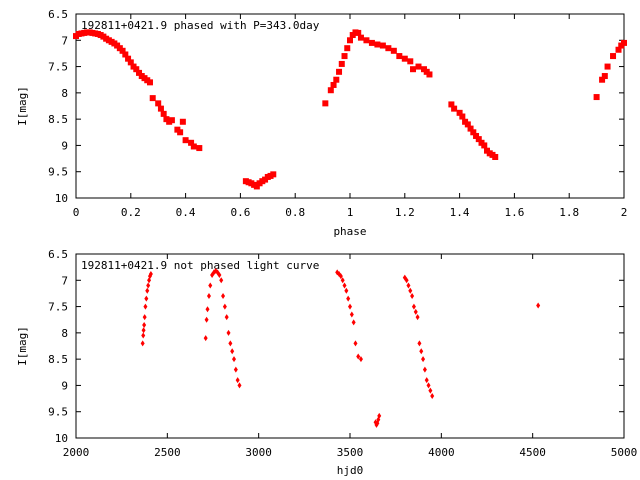 Image resolution: width=640 pixels, height=480 pixels. What do you see at coordinates (350, 212) in the screenshot?
I see `x-tick-label: 1` at bounding box center [350, 212].